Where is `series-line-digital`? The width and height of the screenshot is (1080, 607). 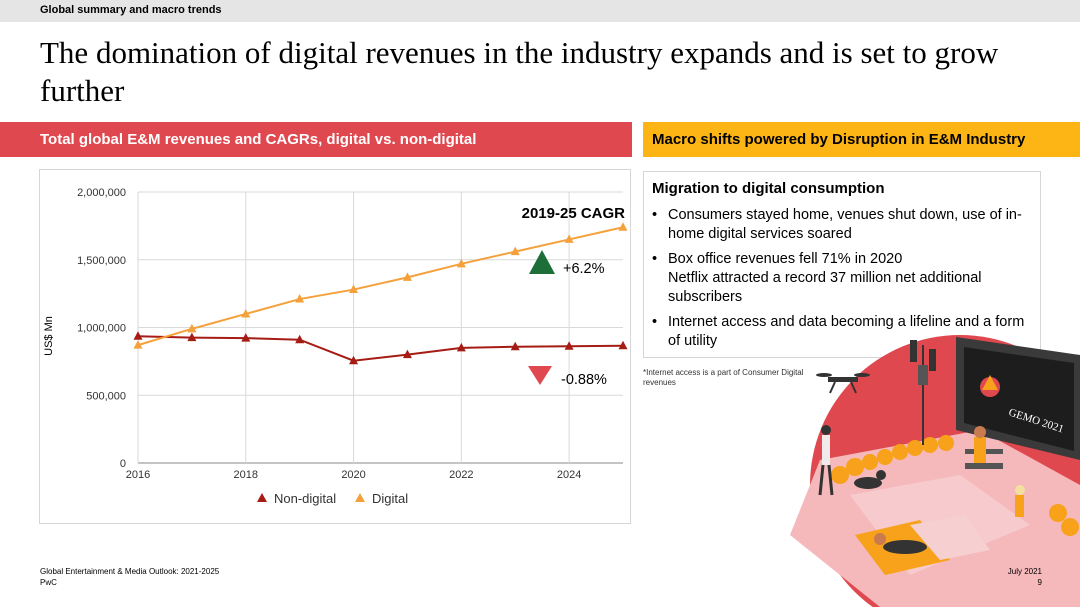
series-line-digital is located at coordinates (380, 286).